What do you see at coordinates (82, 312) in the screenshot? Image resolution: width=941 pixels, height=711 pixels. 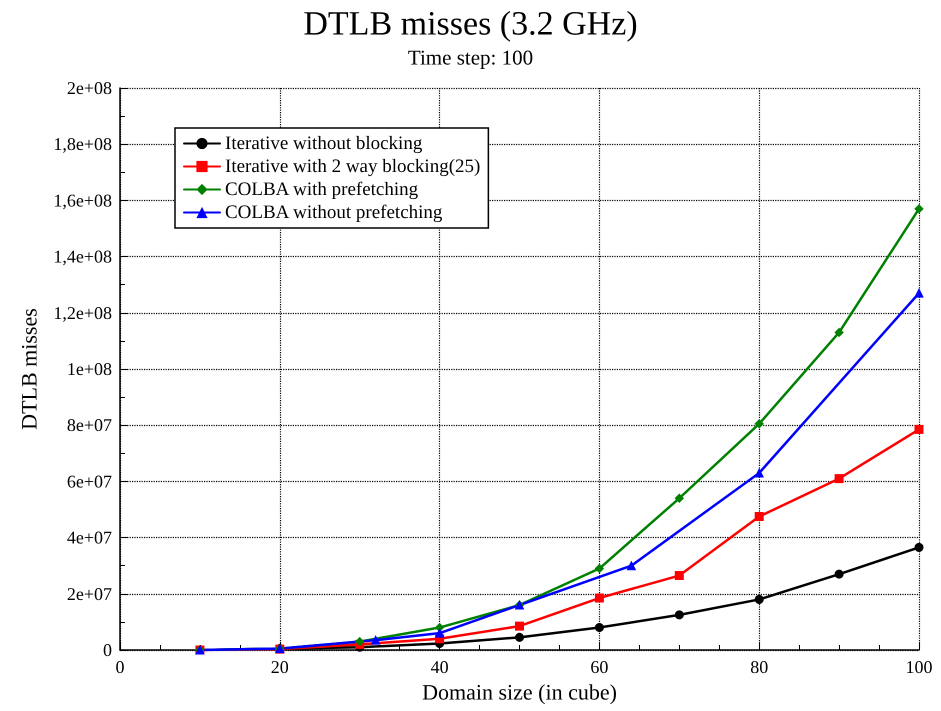 I see `y-tick-label: 1,2e+08` at bounding box center [82, 312].